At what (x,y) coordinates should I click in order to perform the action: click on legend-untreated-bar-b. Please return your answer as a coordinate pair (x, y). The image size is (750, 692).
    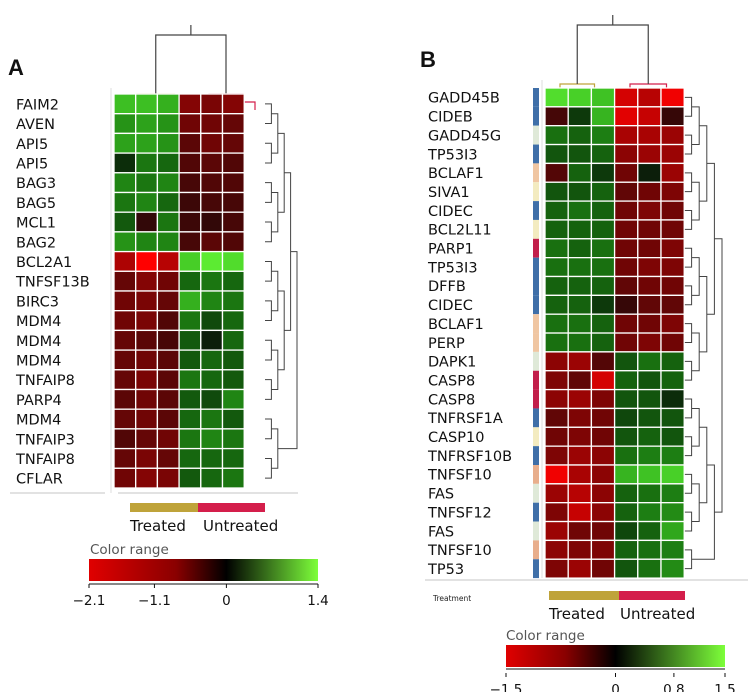
    Looking at the image, I should click on (652, 595).